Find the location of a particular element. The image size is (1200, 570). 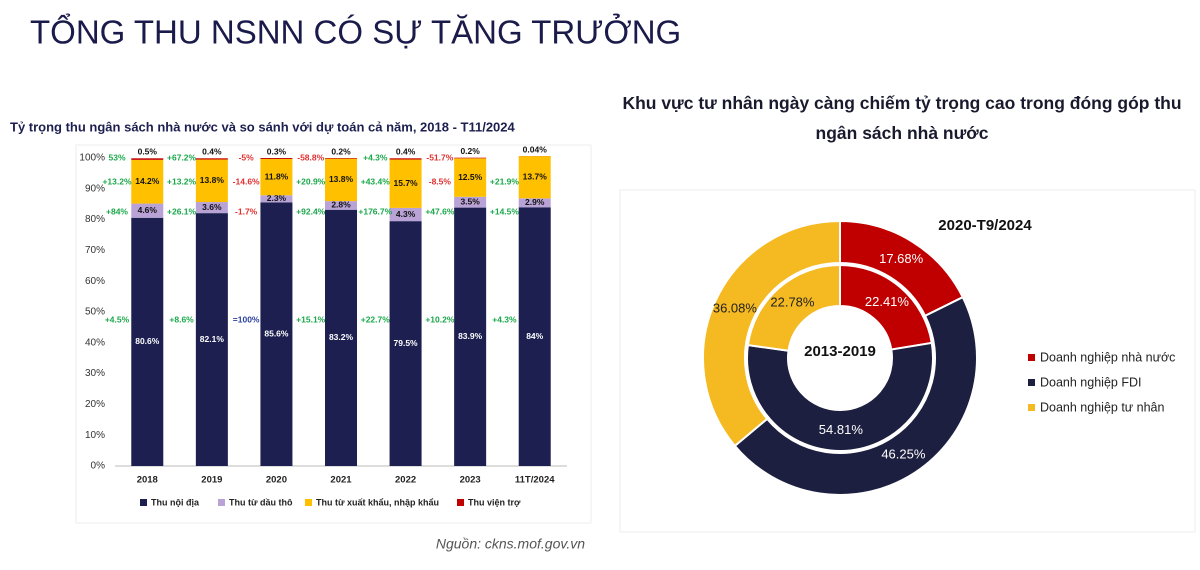

value-label: 17.68% is located at coordinates (901, 258).